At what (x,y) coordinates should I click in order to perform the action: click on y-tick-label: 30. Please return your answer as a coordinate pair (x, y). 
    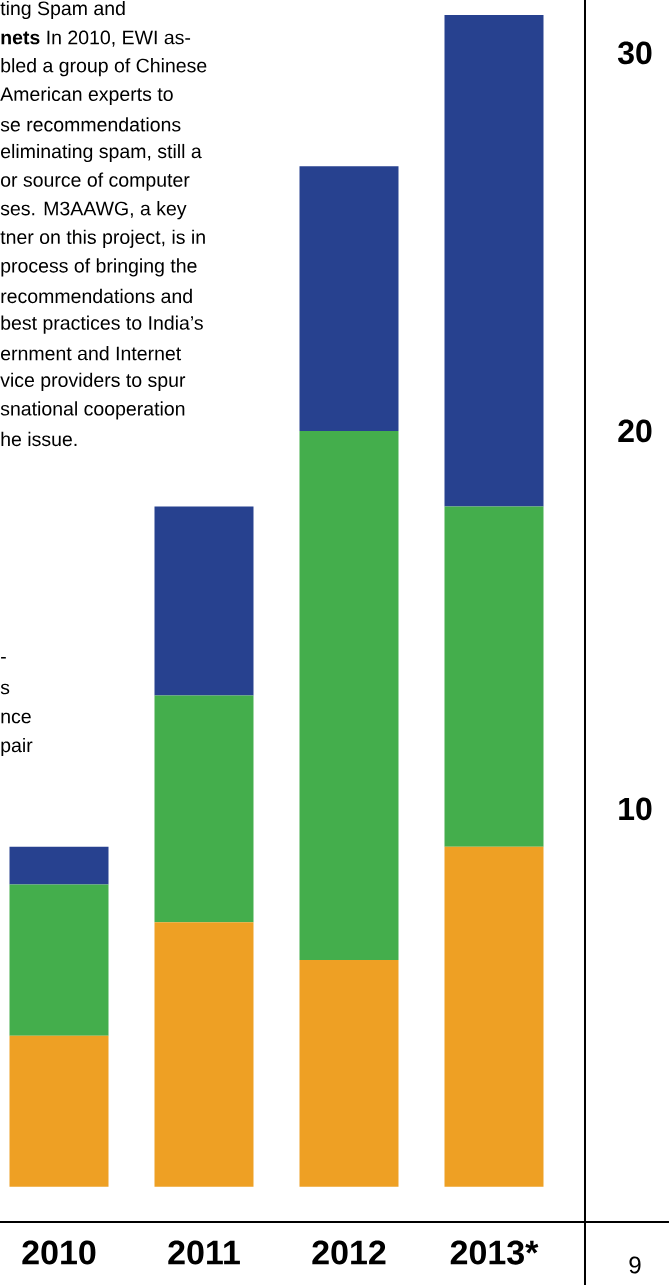
    Looking at the image, I should click on (634, 53).